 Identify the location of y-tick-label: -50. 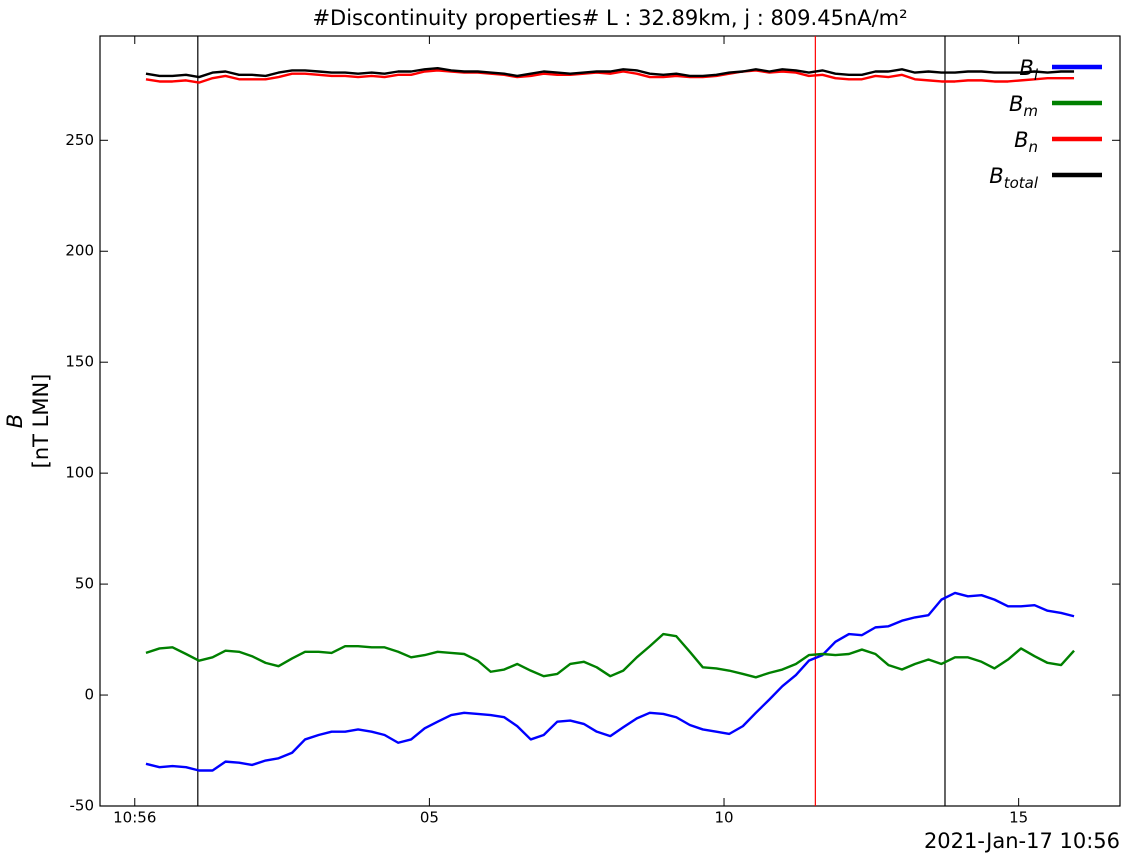
(82, 806).